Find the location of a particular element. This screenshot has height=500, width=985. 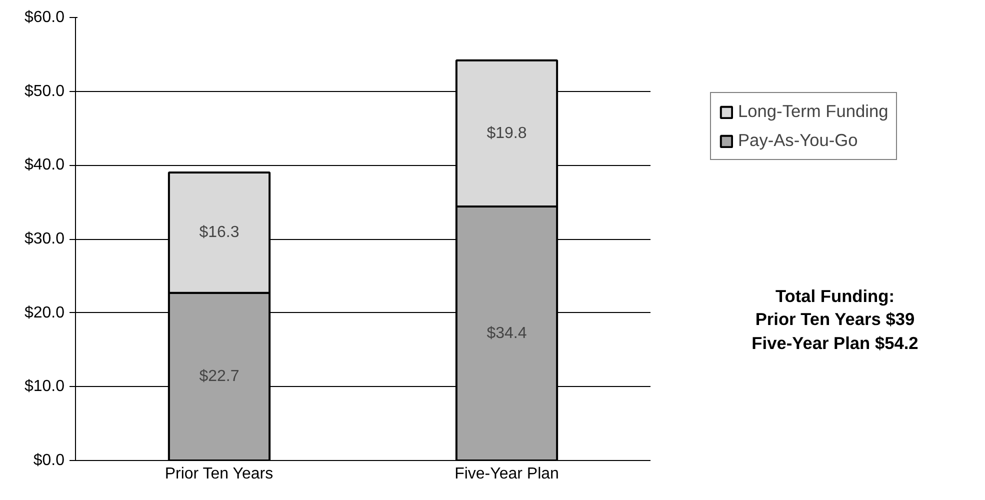

y-tick-label: $0.0 is located at coordinates (49, 460).